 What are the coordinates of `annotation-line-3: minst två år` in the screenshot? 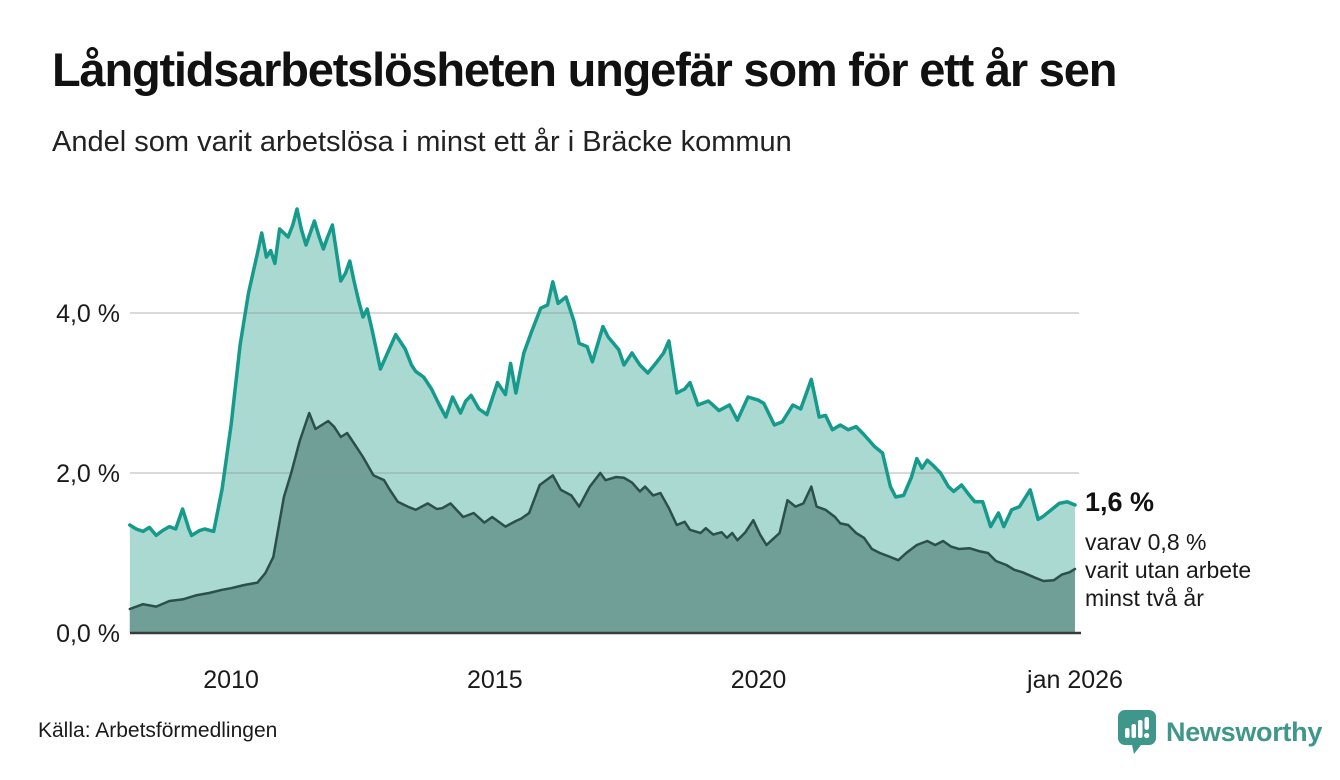 It's located at (1144, 598).